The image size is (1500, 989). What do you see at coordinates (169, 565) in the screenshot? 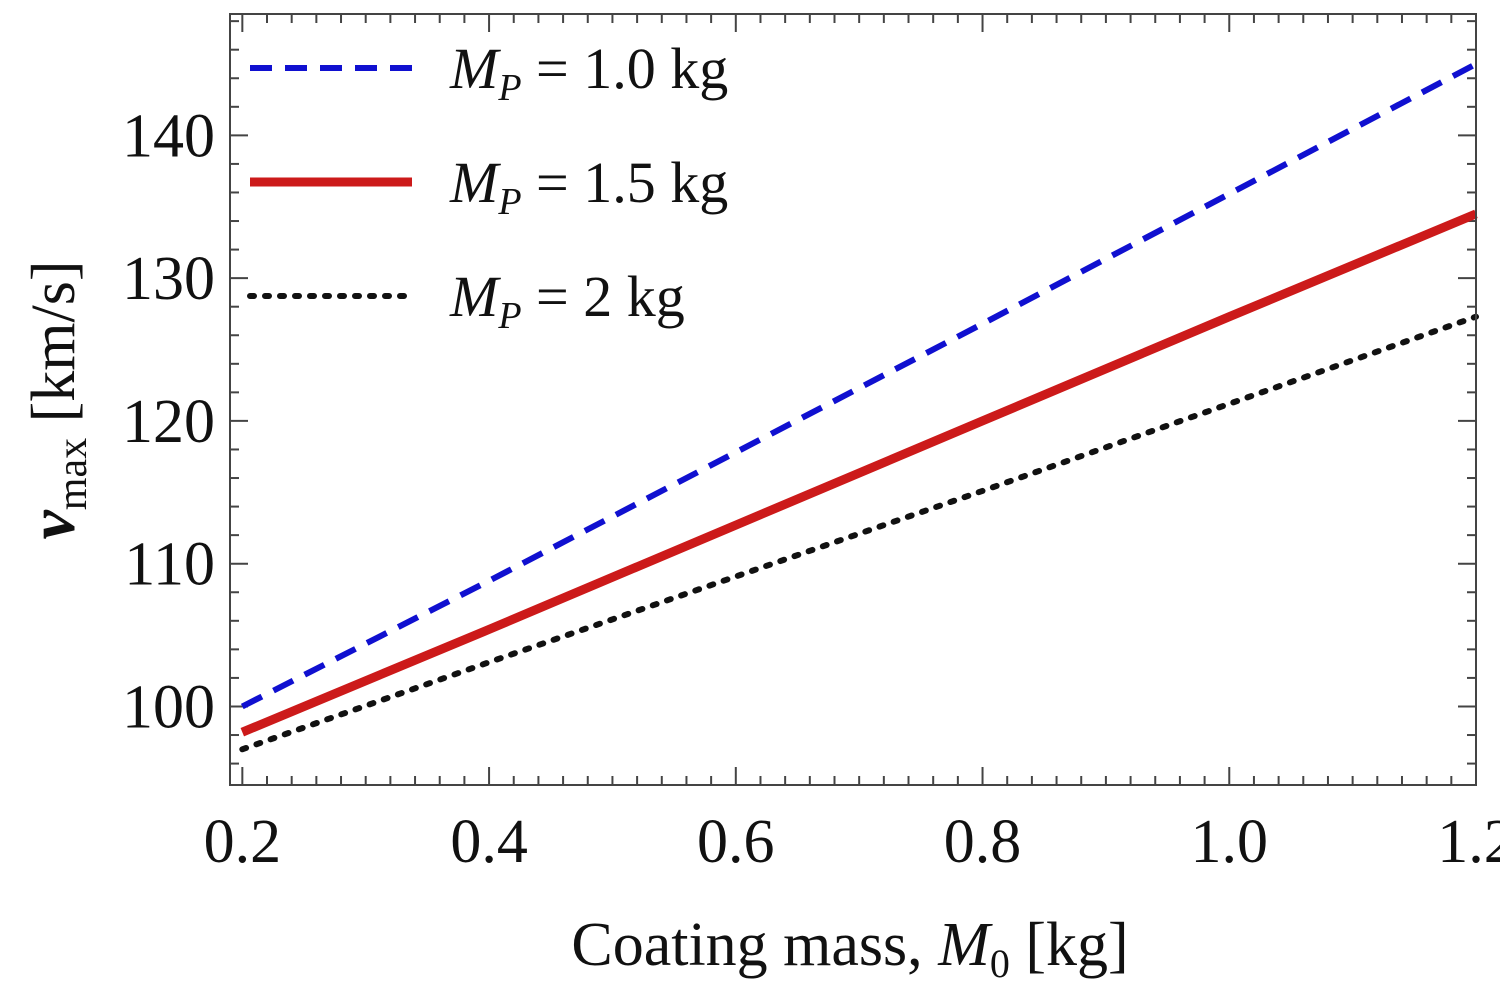
I see `y-tick-label: 110` at bounding box center [169, 565].